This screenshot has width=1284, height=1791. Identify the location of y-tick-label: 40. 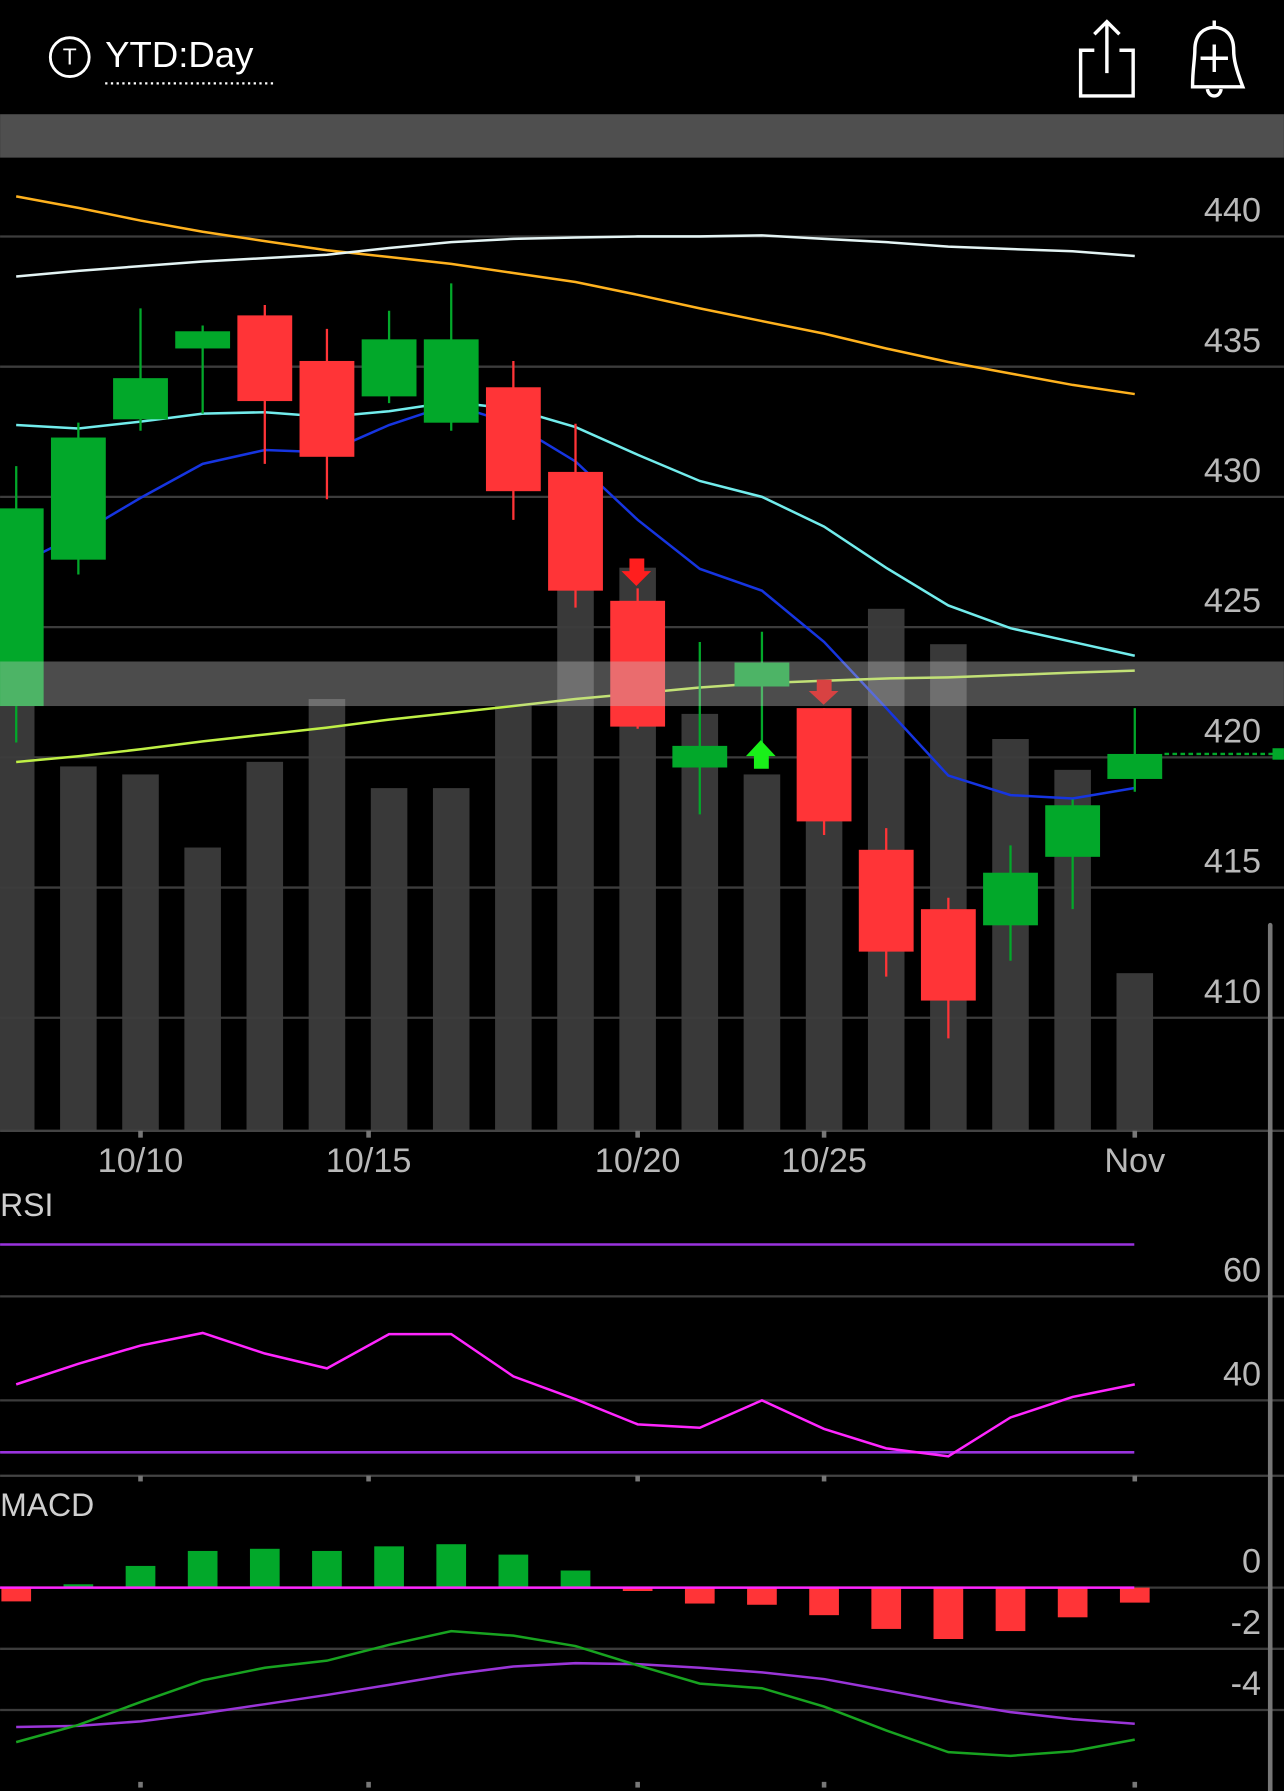
(1242, 1374).